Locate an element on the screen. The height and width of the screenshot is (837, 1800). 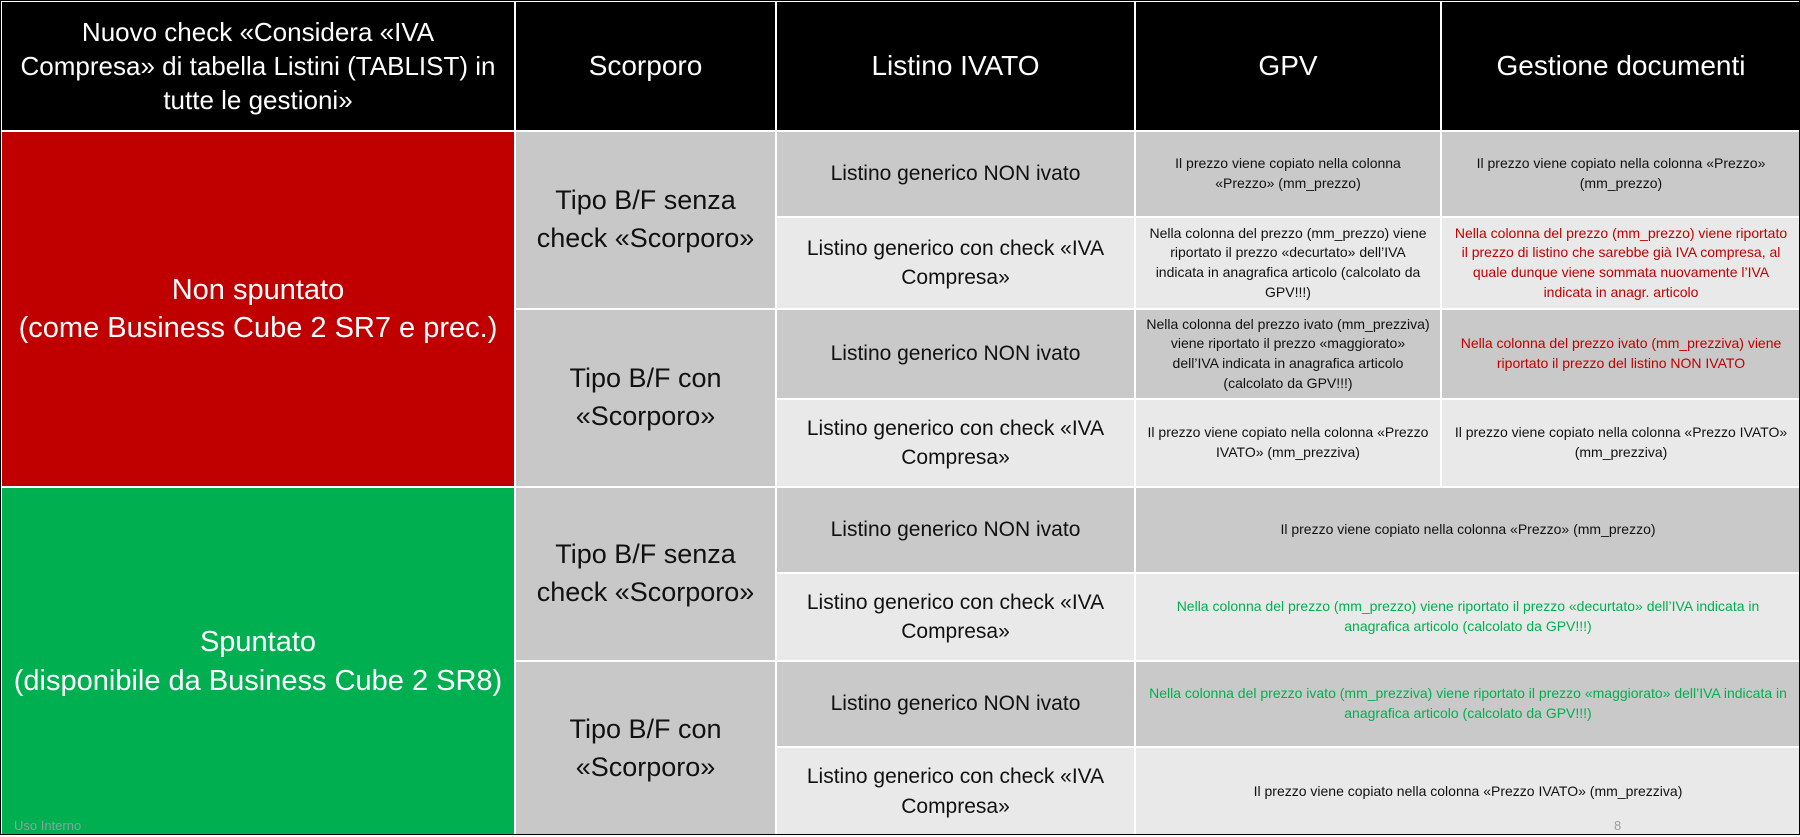
header-listino-ivato: Listino IVATO is located at coordinates (955, 66).